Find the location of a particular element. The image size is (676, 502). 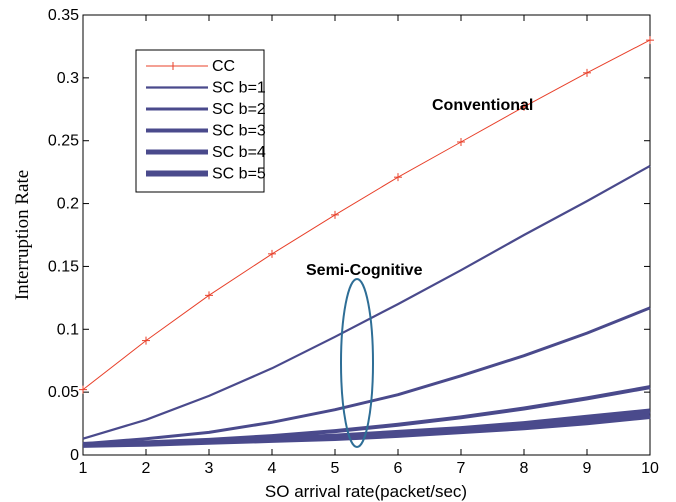

legend-label: CC is located at coordinates (223, 66).